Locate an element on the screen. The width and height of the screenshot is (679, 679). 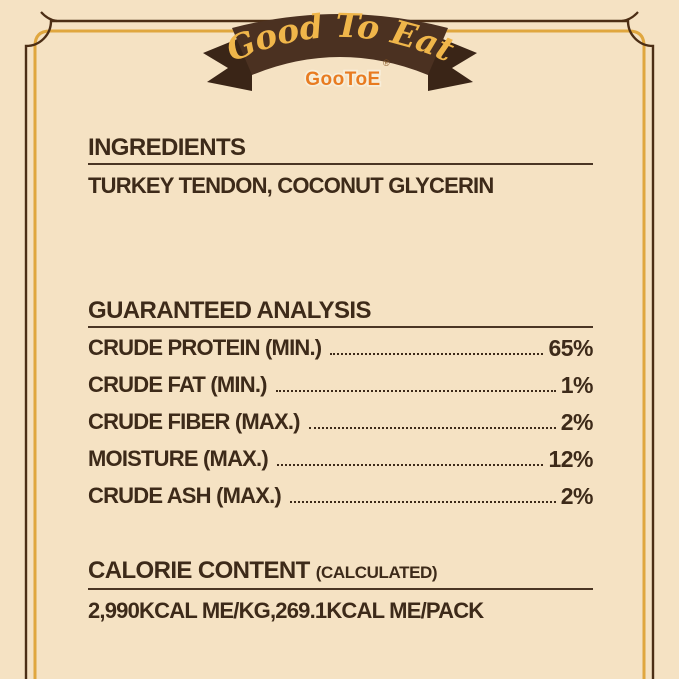
analysis-row: MOISTURE (MAX.) 12% is located at coordinates (340, 459).